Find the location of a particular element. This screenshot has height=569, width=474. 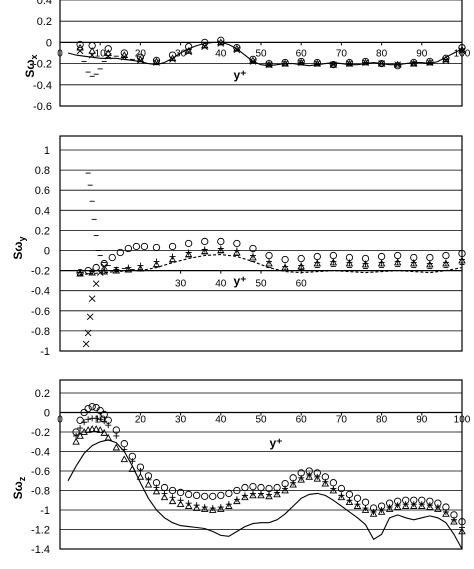

x-tick-label: 30 is located at coordinates (181, 284).